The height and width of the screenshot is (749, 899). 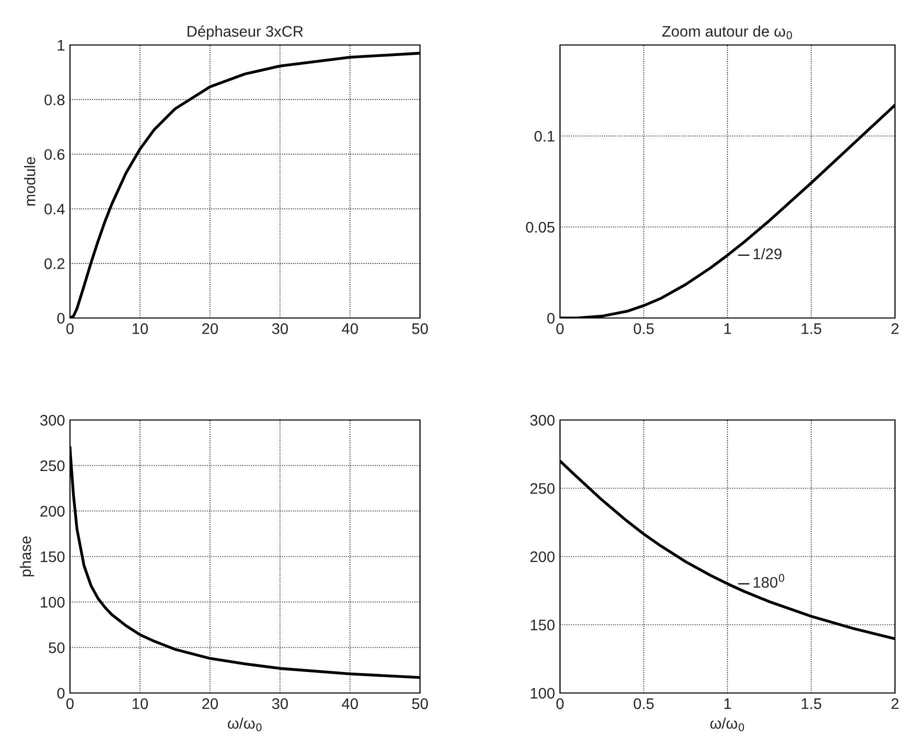 What do you see at coordinates (30, 181) in the screenshot?
I see `y-axis-title: module` at bounding box center [30, 181].